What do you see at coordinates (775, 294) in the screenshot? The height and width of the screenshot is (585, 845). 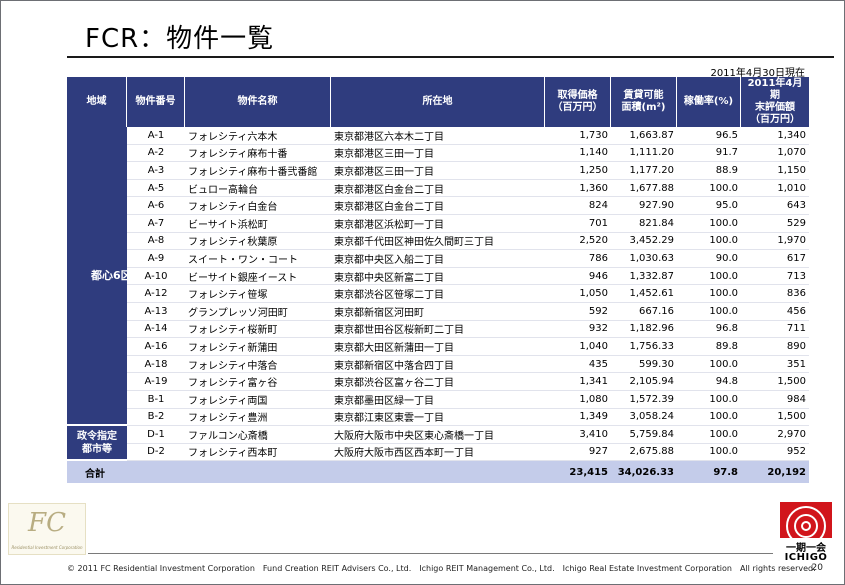 I see `cell-valuation: 836` at bounding box center [775, 294].